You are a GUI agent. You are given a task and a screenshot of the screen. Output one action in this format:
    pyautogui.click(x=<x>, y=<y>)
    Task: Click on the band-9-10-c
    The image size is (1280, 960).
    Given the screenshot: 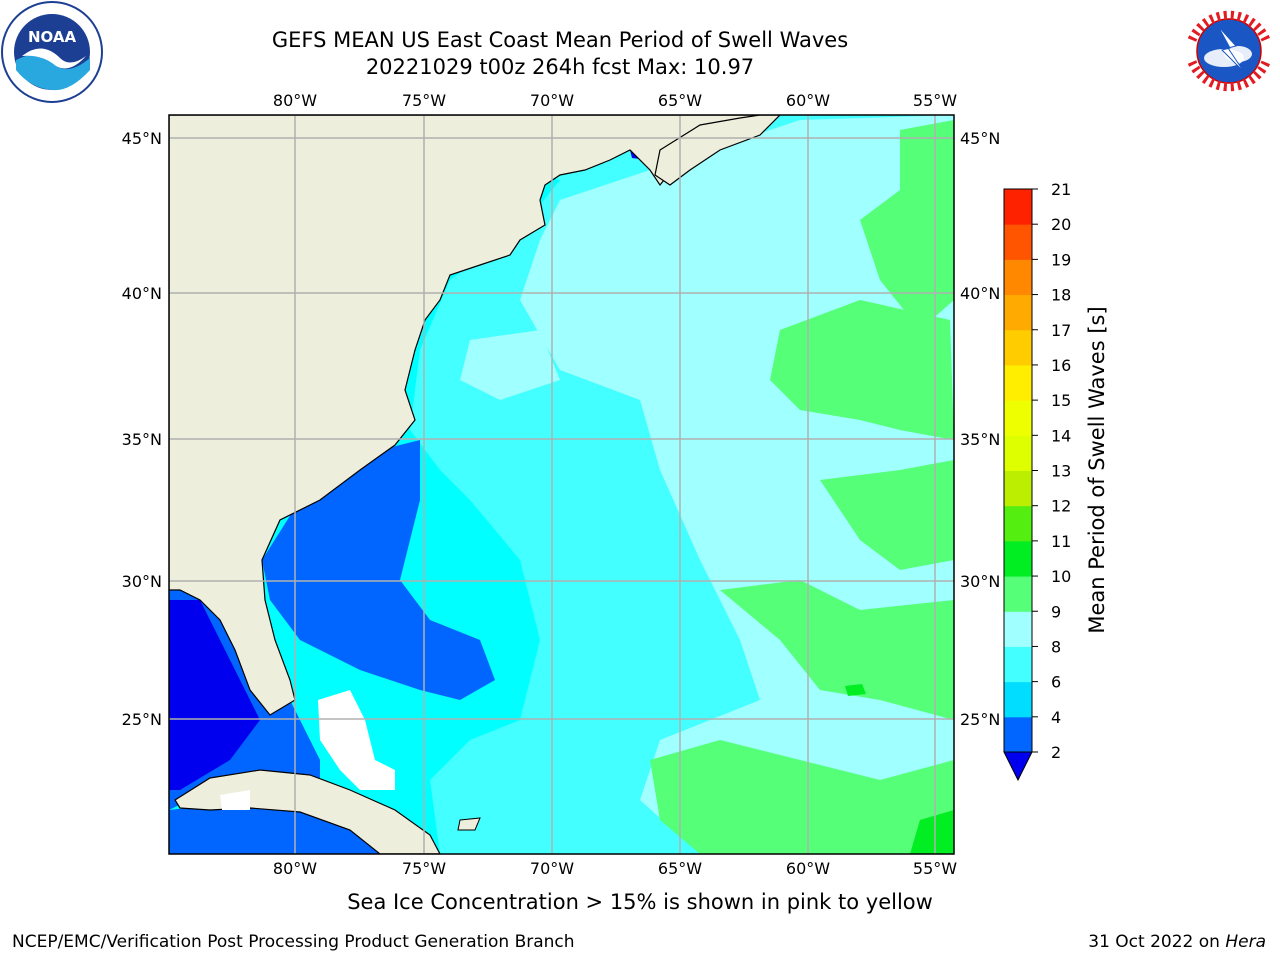 What is the action you would take?
    pyautogui.click(x=887, y=515)
    